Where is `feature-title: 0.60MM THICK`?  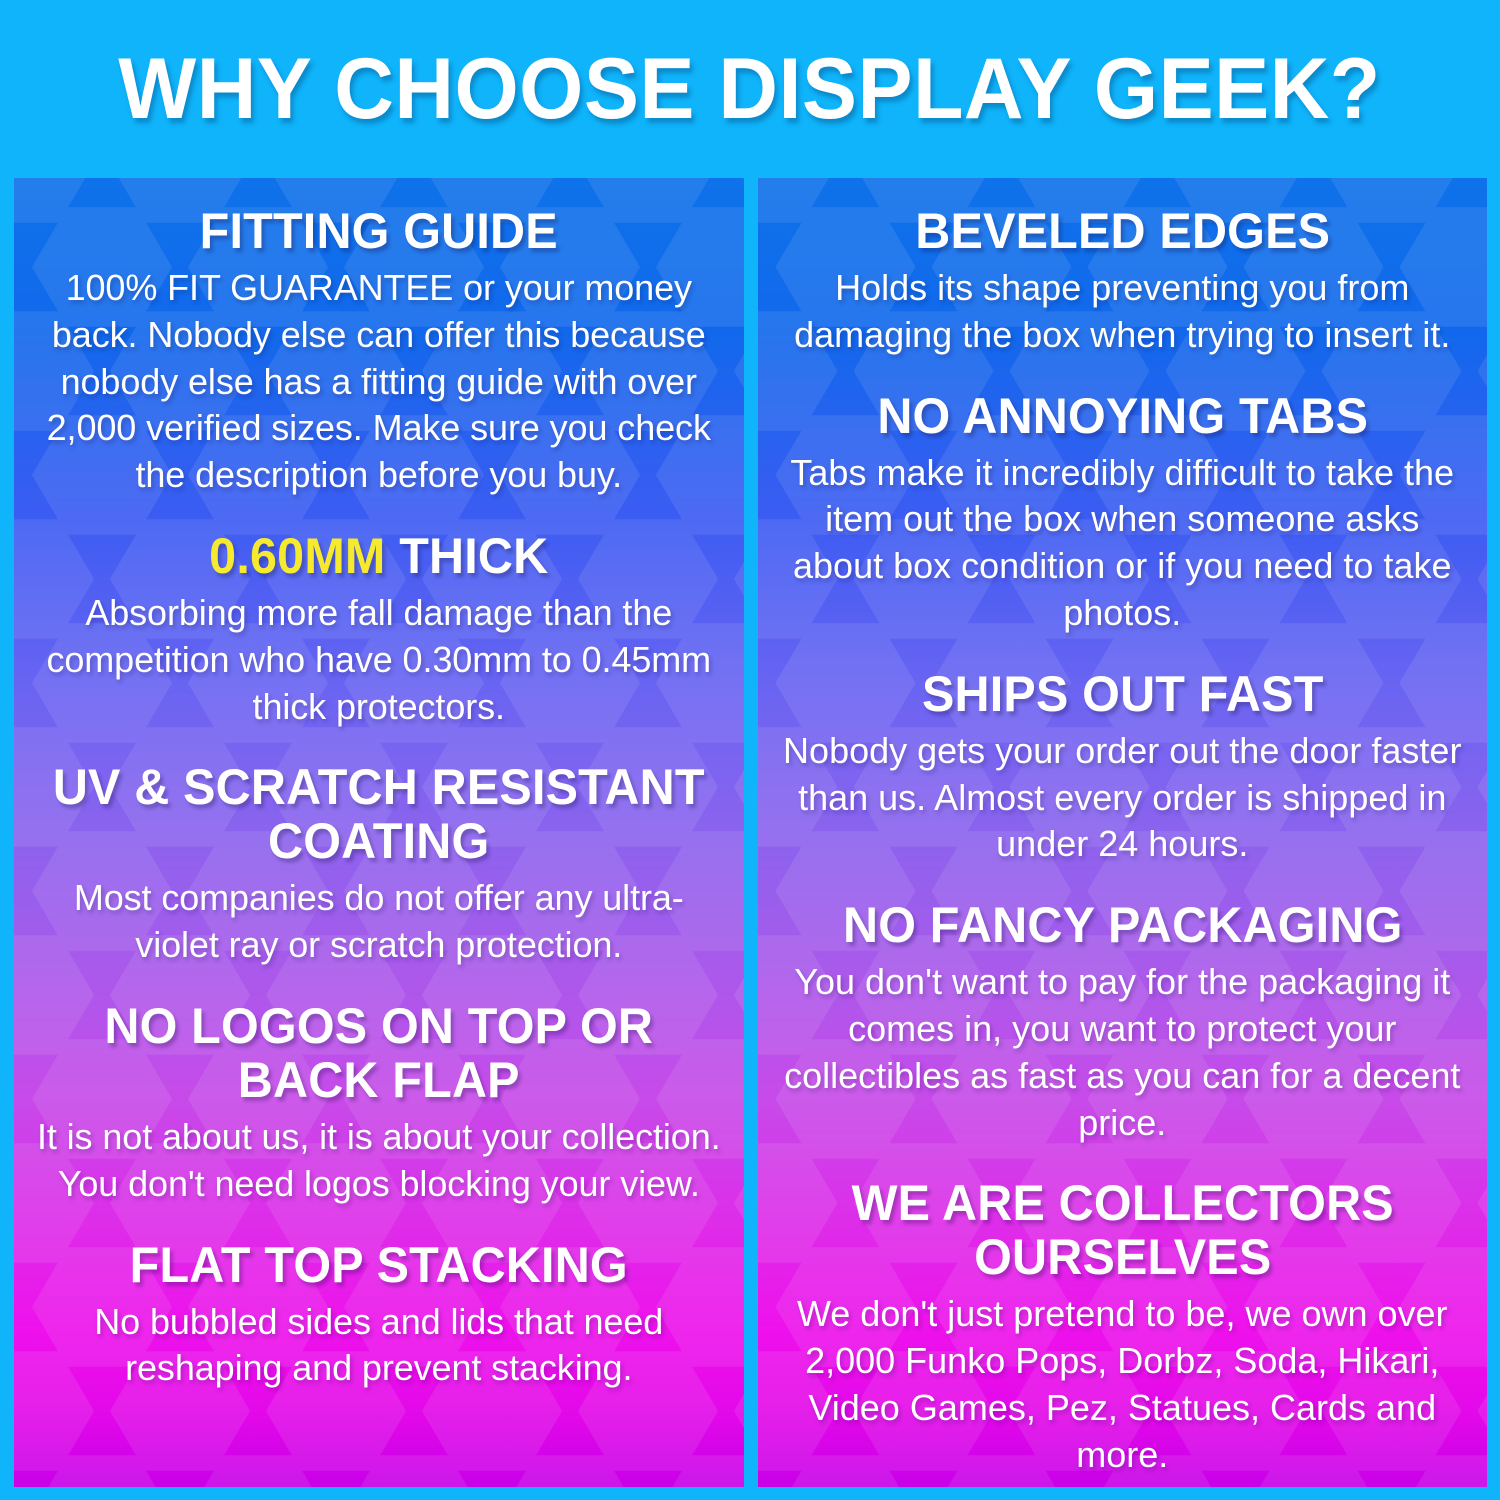
feature-title: 0.60MM THICK is located at coordinates (378, 556).